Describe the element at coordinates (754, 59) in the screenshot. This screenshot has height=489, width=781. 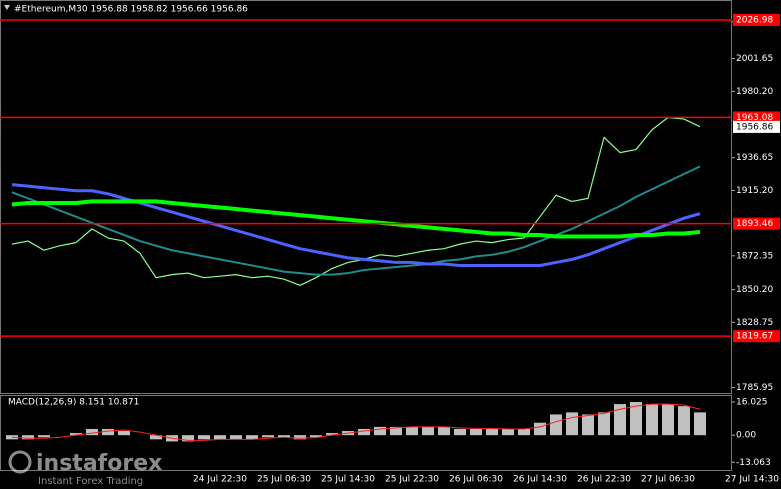
I see `y-tick-label: 2001.65` at that location.